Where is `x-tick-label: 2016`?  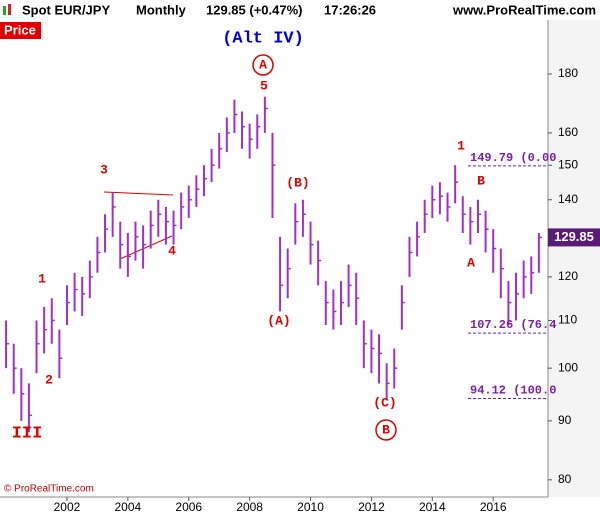 x-tick-label: 2016 is located at coordinates (493, 507).